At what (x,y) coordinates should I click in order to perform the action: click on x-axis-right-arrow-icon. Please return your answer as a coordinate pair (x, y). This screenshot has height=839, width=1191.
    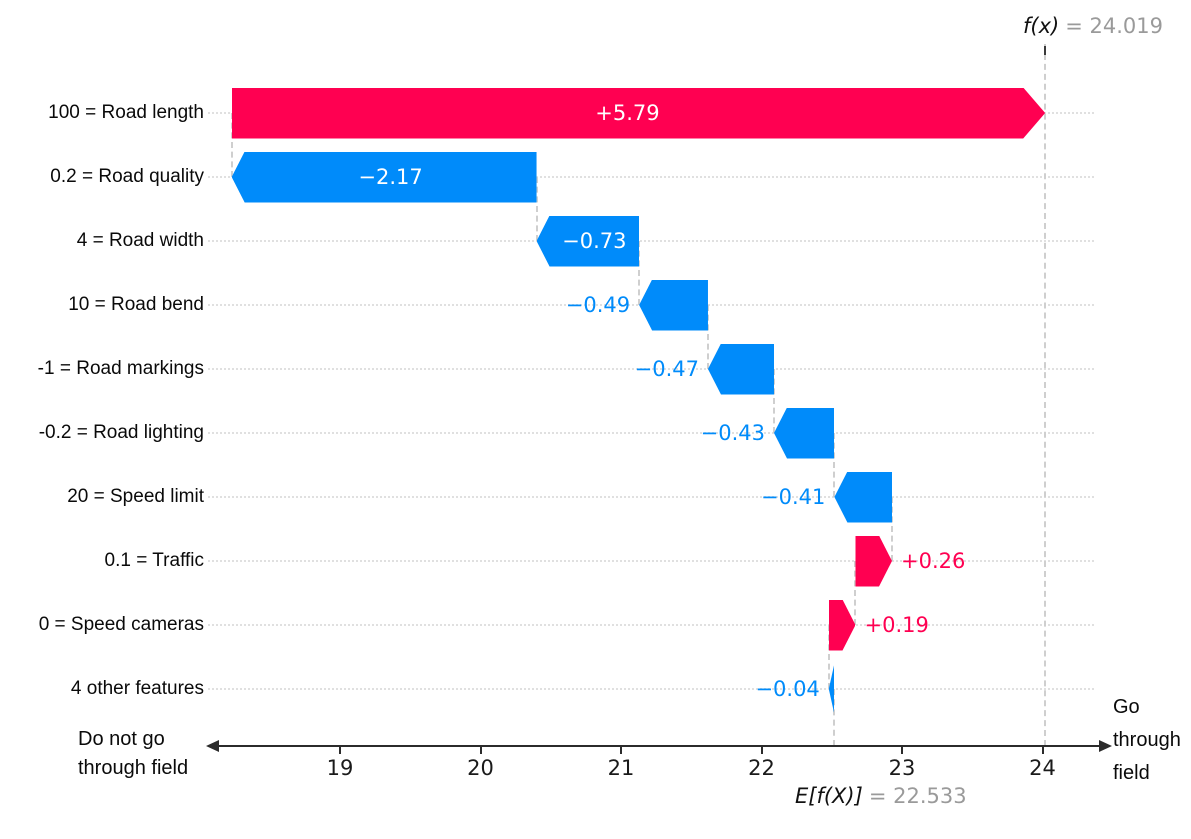
    Looking at the image, I should click on (1105, 746).